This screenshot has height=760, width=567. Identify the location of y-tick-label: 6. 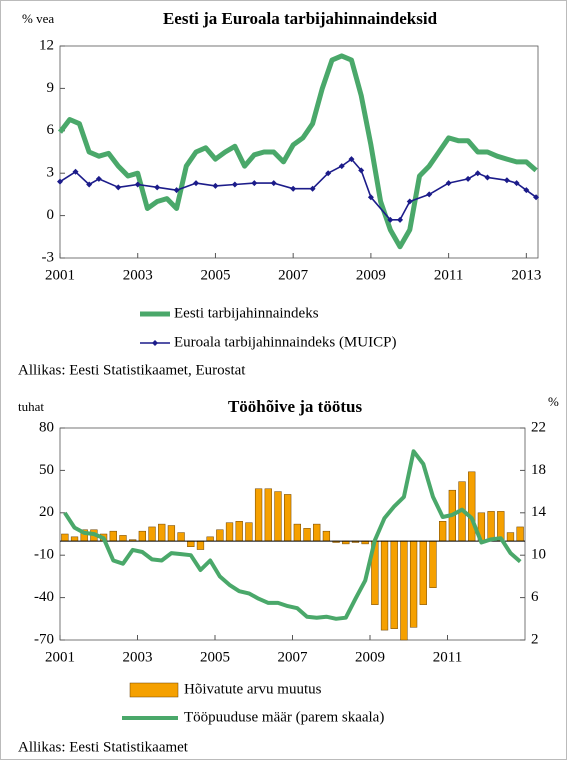
(51, 130).